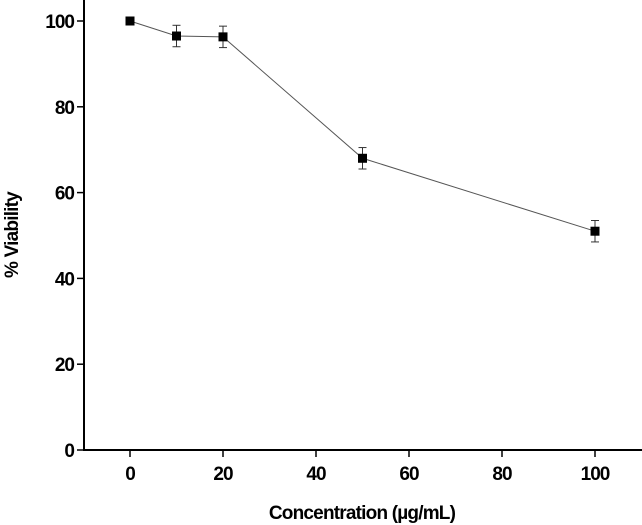  I want to click on y-axis-label: % Viability, so click(12, 234).